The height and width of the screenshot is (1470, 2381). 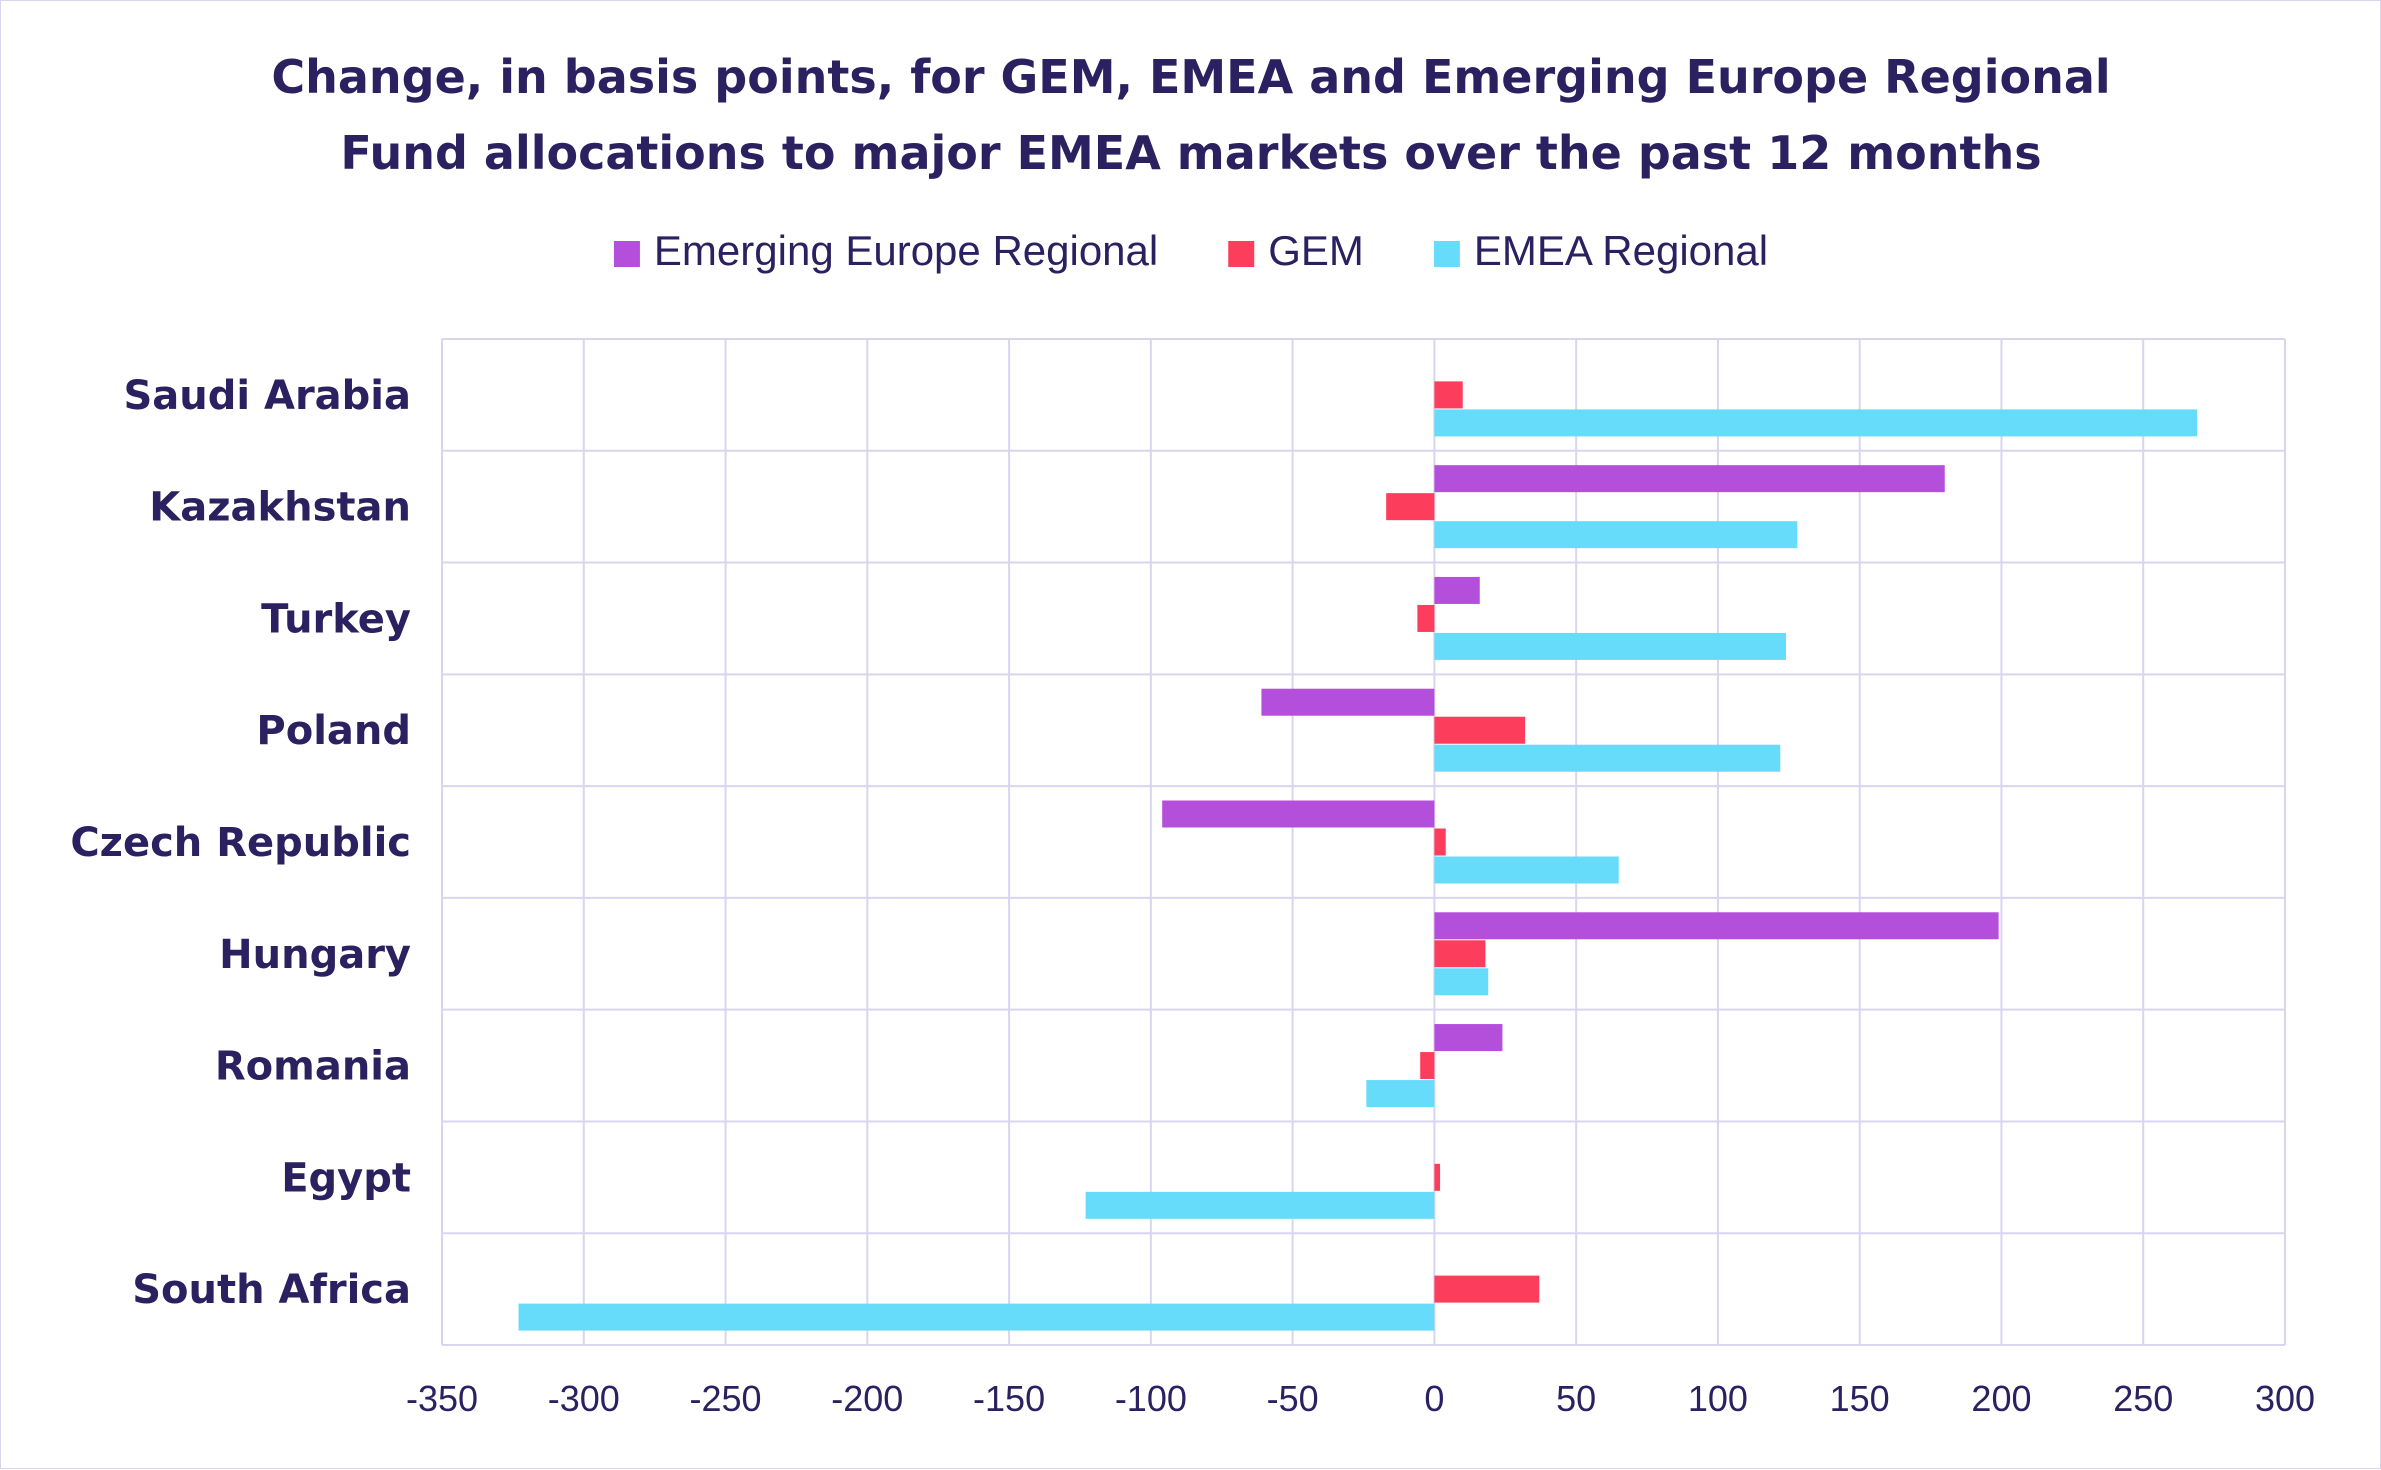 I want to click on x-tick-label: -100, so click(x=1151, y=1398).